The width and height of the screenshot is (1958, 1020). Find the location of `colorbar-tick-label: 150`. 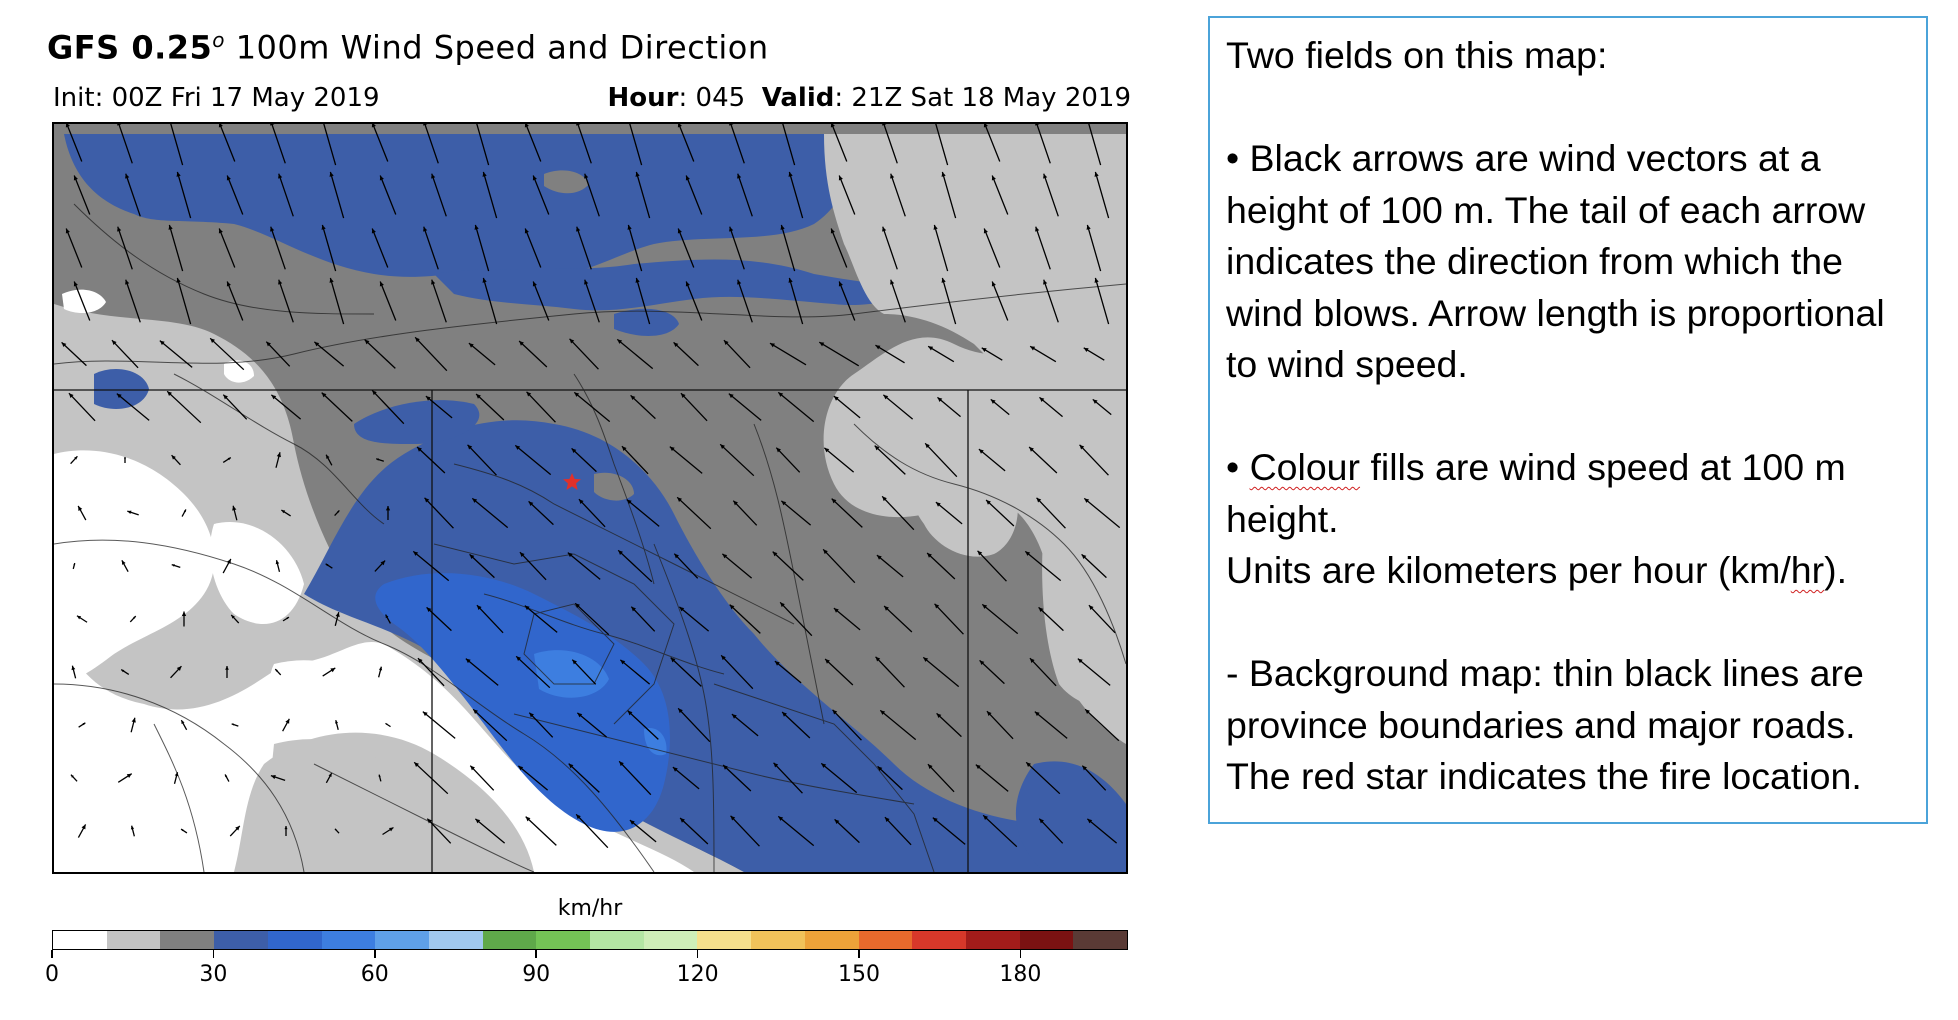

colorbar-tick-label: 150 is located at coordinates (859, 974).